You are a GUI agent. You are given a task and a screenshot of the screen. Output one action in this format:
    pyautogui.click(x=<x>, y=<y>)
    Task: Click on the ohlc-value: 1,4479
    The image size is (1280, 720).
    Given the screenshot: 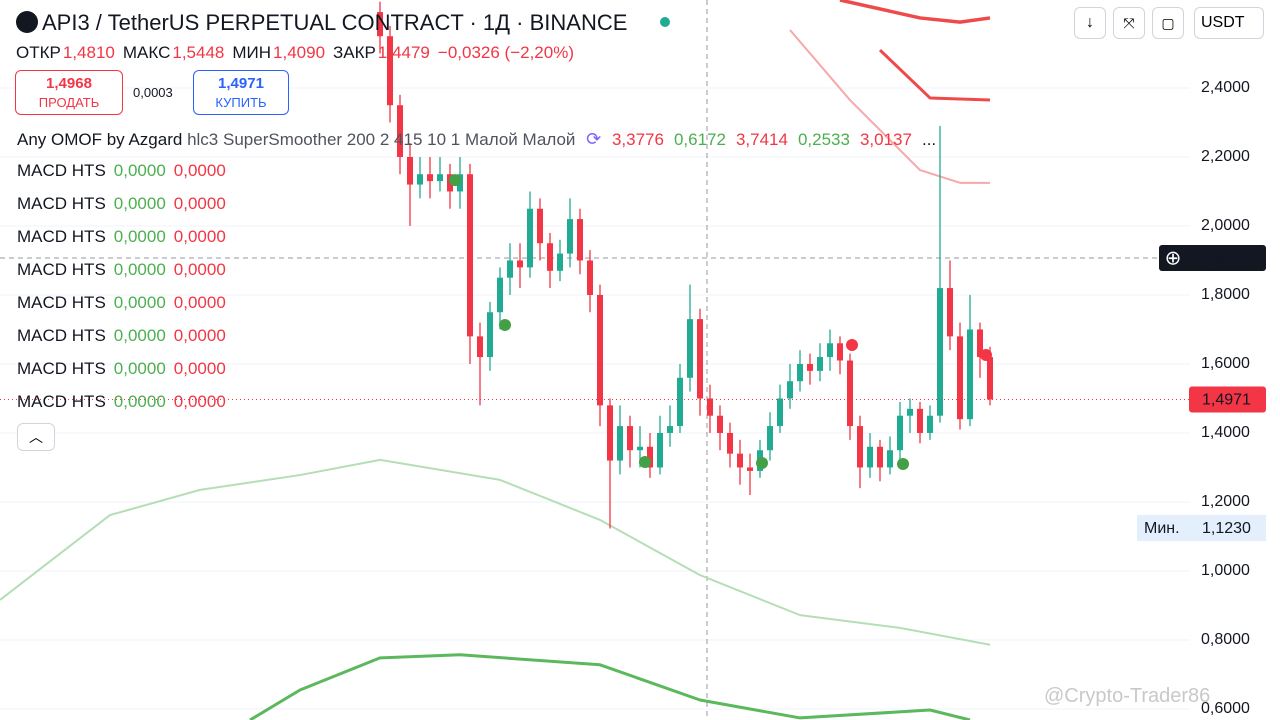 What is the action you would take?
    pyautogui.click(x=403, y=52)
    